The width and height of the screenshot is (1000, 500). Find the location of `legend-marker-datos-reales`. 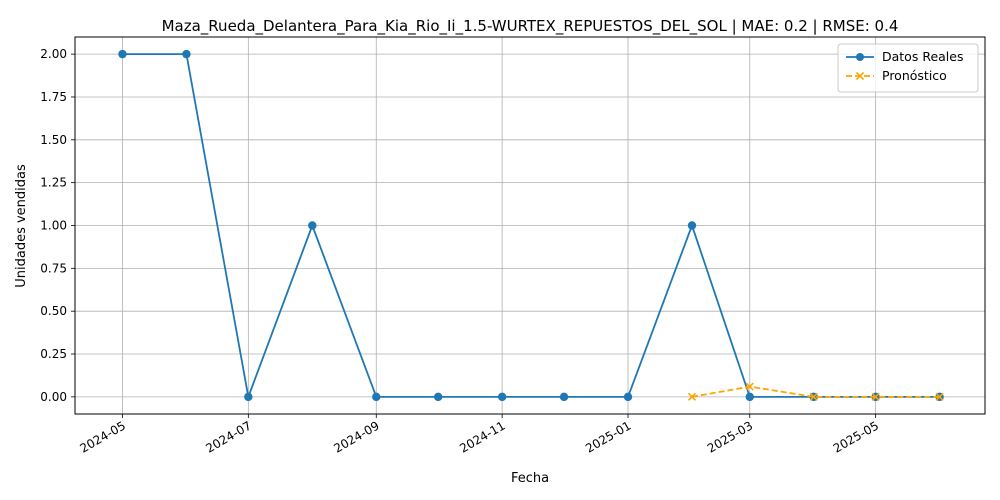

legend-marker-datos-reales is located at coordinates (860, 57).